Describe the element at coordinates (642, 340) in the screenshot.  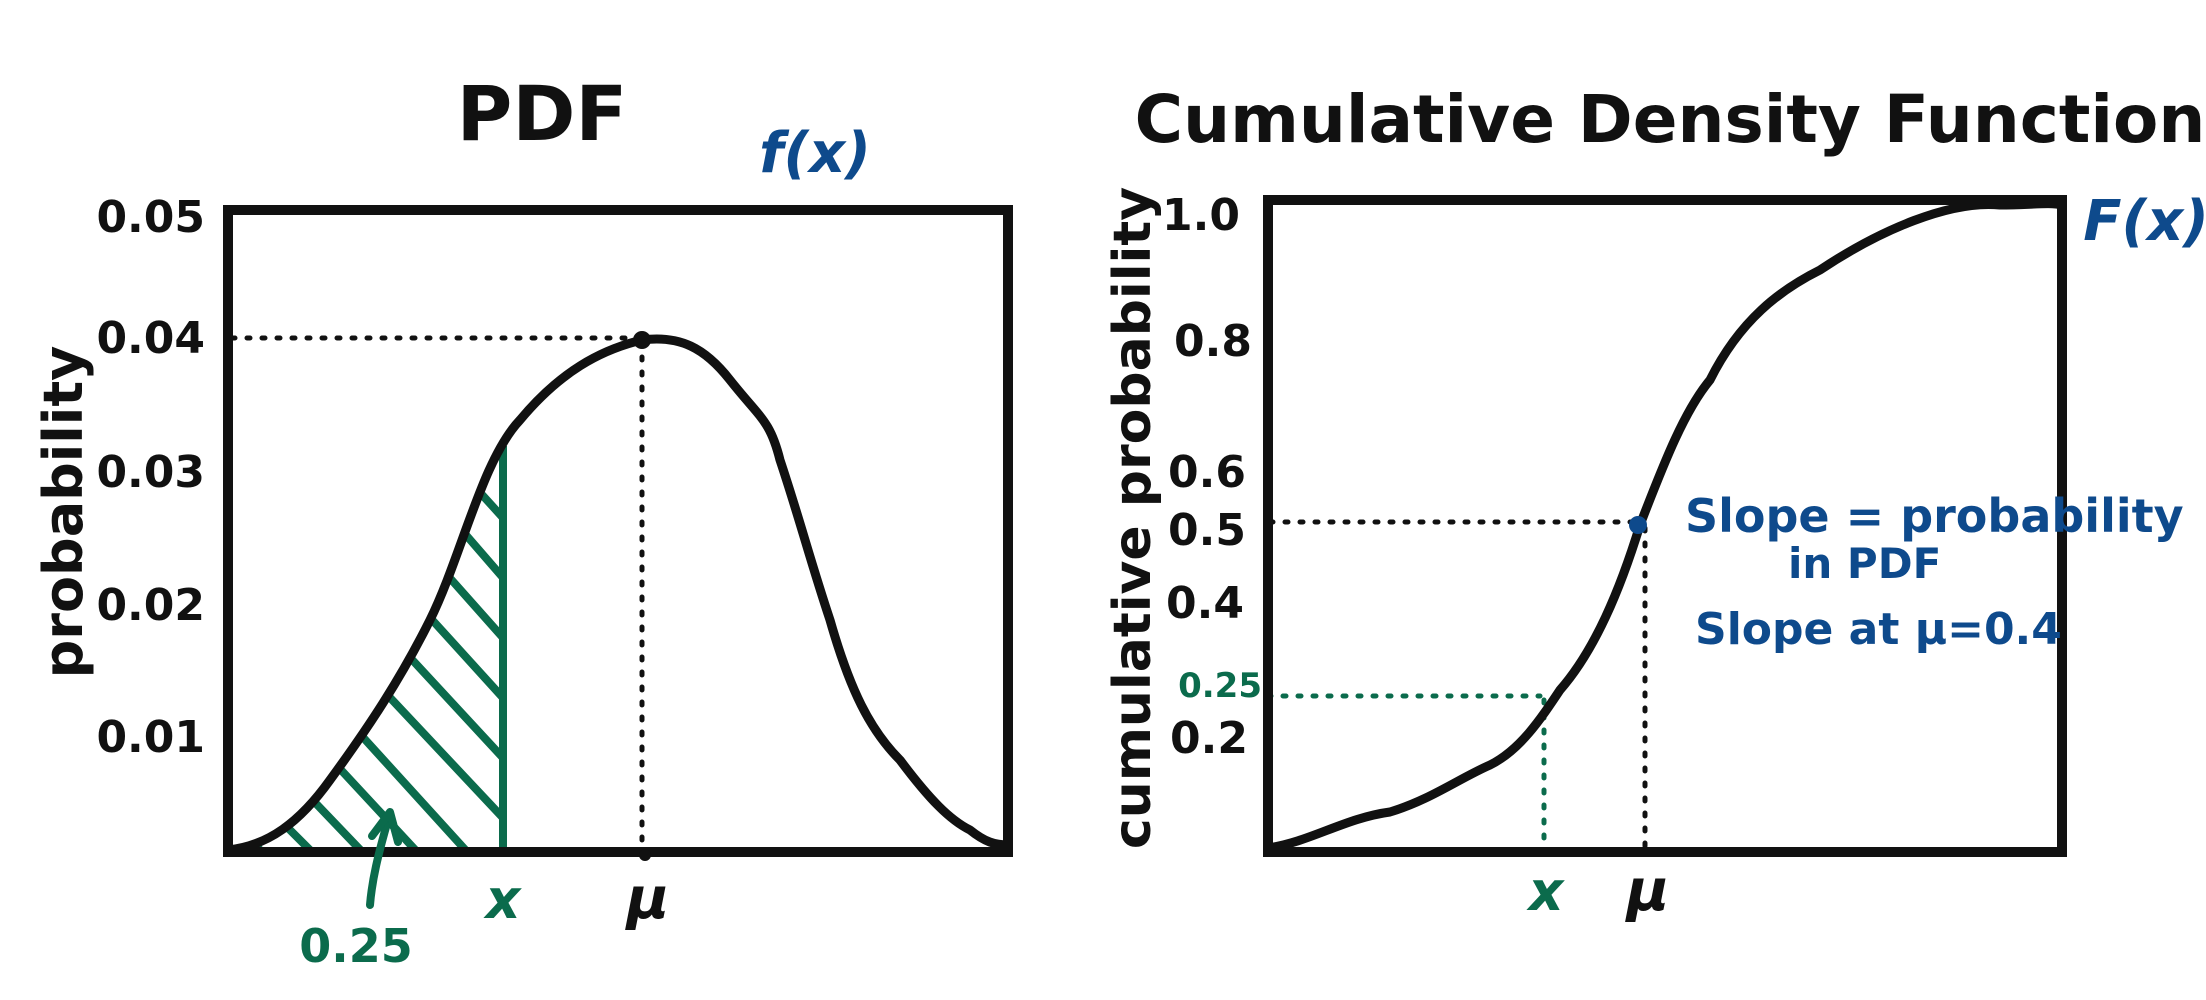
I see `pdf-peak-point` at that location.